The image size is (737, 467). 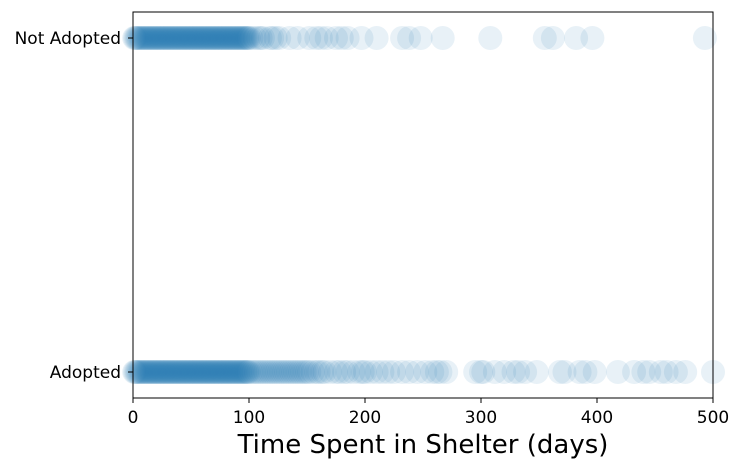 I want to click on x-axis-ticks: 0 100 200 300 400 500, so click(x=428, y=413).